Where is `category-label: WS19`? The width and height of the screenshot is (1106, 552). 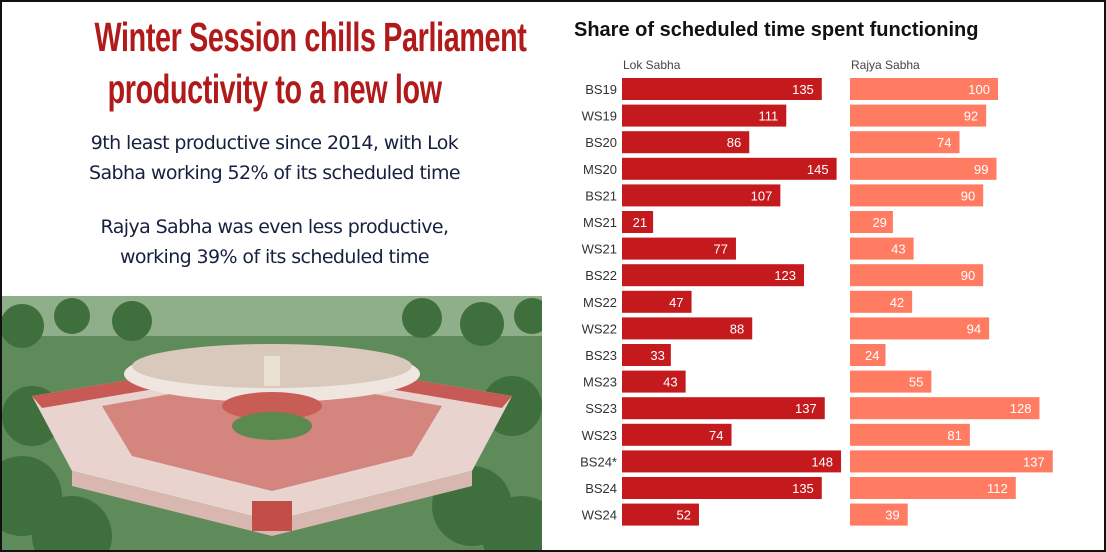
category-label: WS19 is located at coordinates (599, 116).